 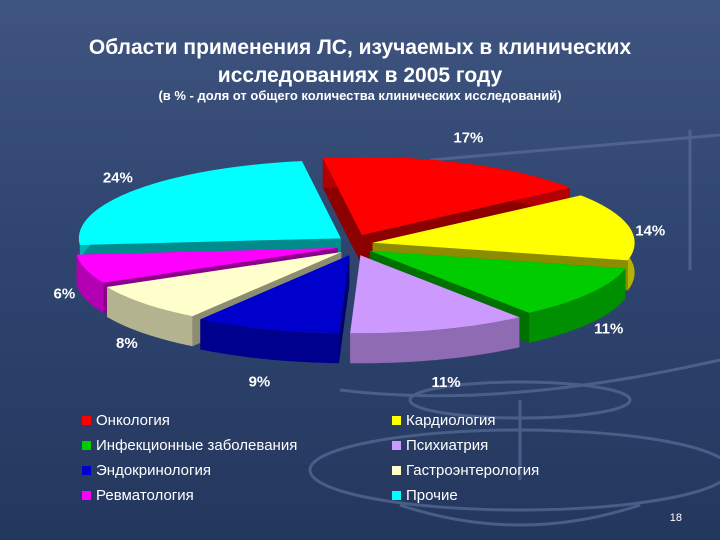 What do you see at coordinates (675, 518) in the screenshot?
I see `page-number: 18` at bounding box center [675, 518].